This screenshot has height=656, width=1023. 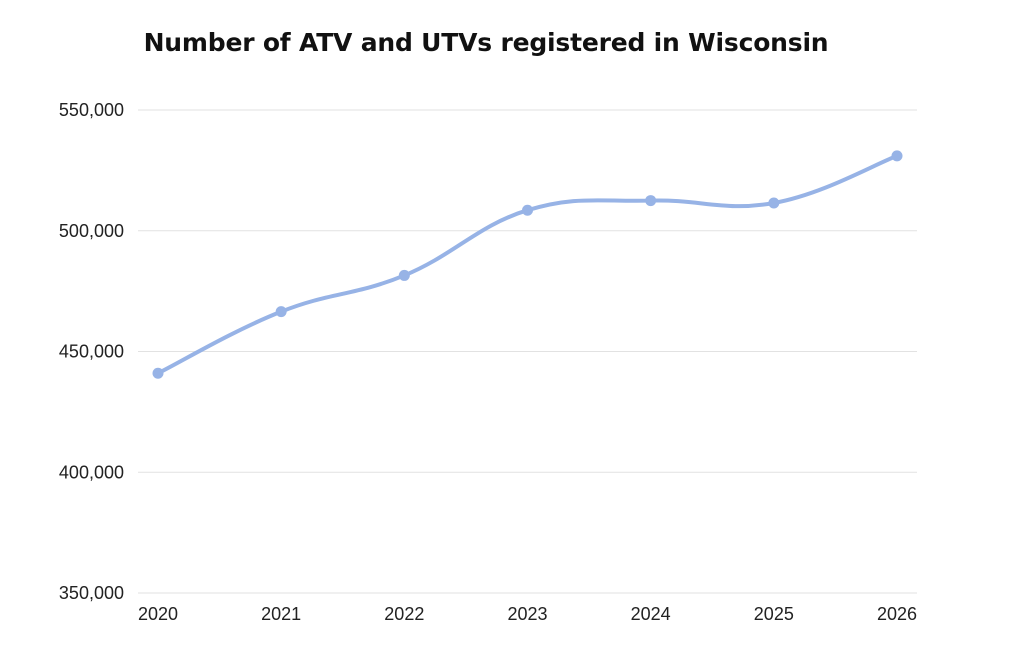 I want to click on x-tick-label: 2021, so click(x=281, y=614).